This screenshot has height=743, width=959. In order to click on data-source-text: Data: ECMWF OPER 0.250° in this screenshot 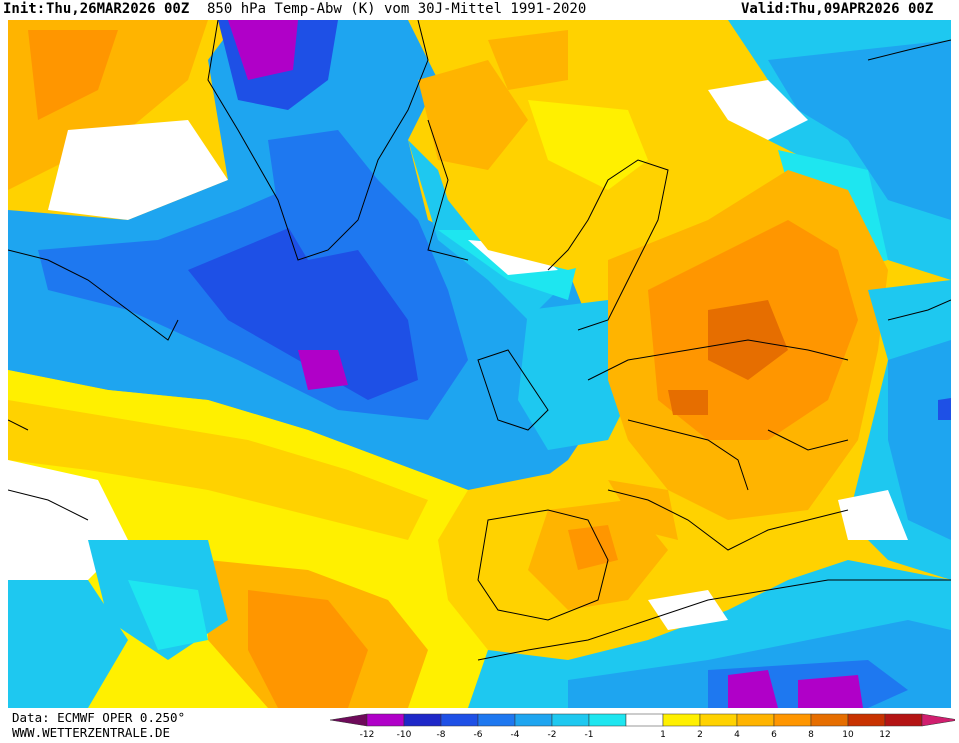, I will do `click(99, 717)`.